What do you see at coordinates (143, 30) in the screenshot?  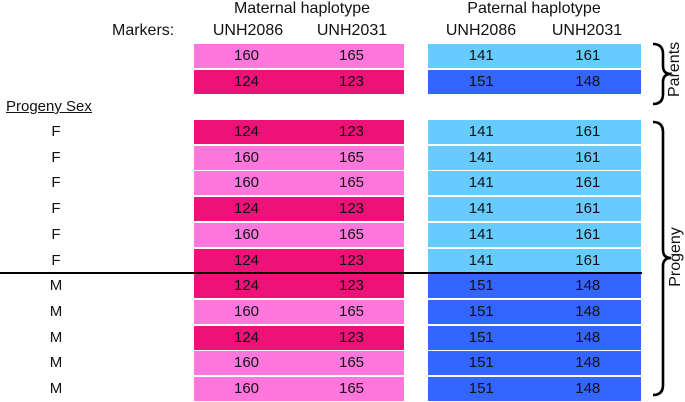 I see `markers-label: Markers:` at bounding box center [143, 30].